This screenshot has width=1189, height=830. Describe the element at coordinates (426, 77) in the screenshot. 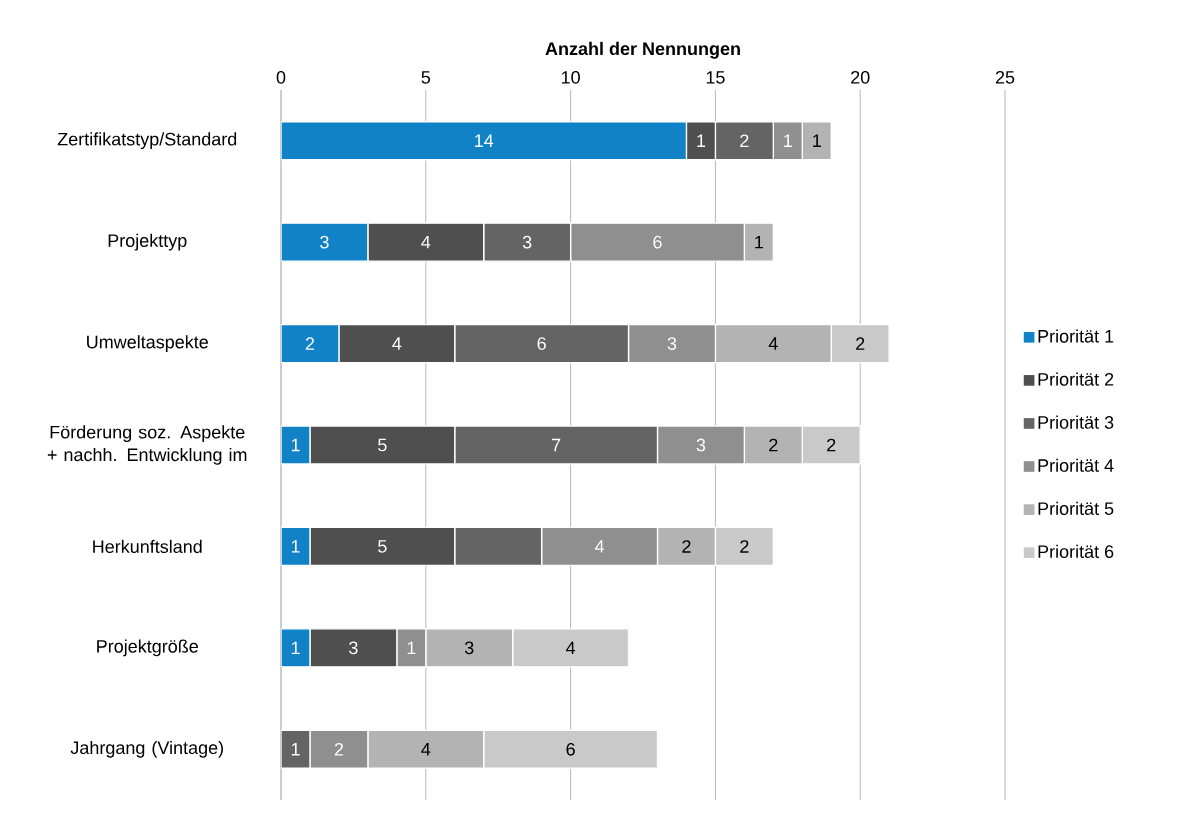

I see `x-tick-label: 5` at that location.